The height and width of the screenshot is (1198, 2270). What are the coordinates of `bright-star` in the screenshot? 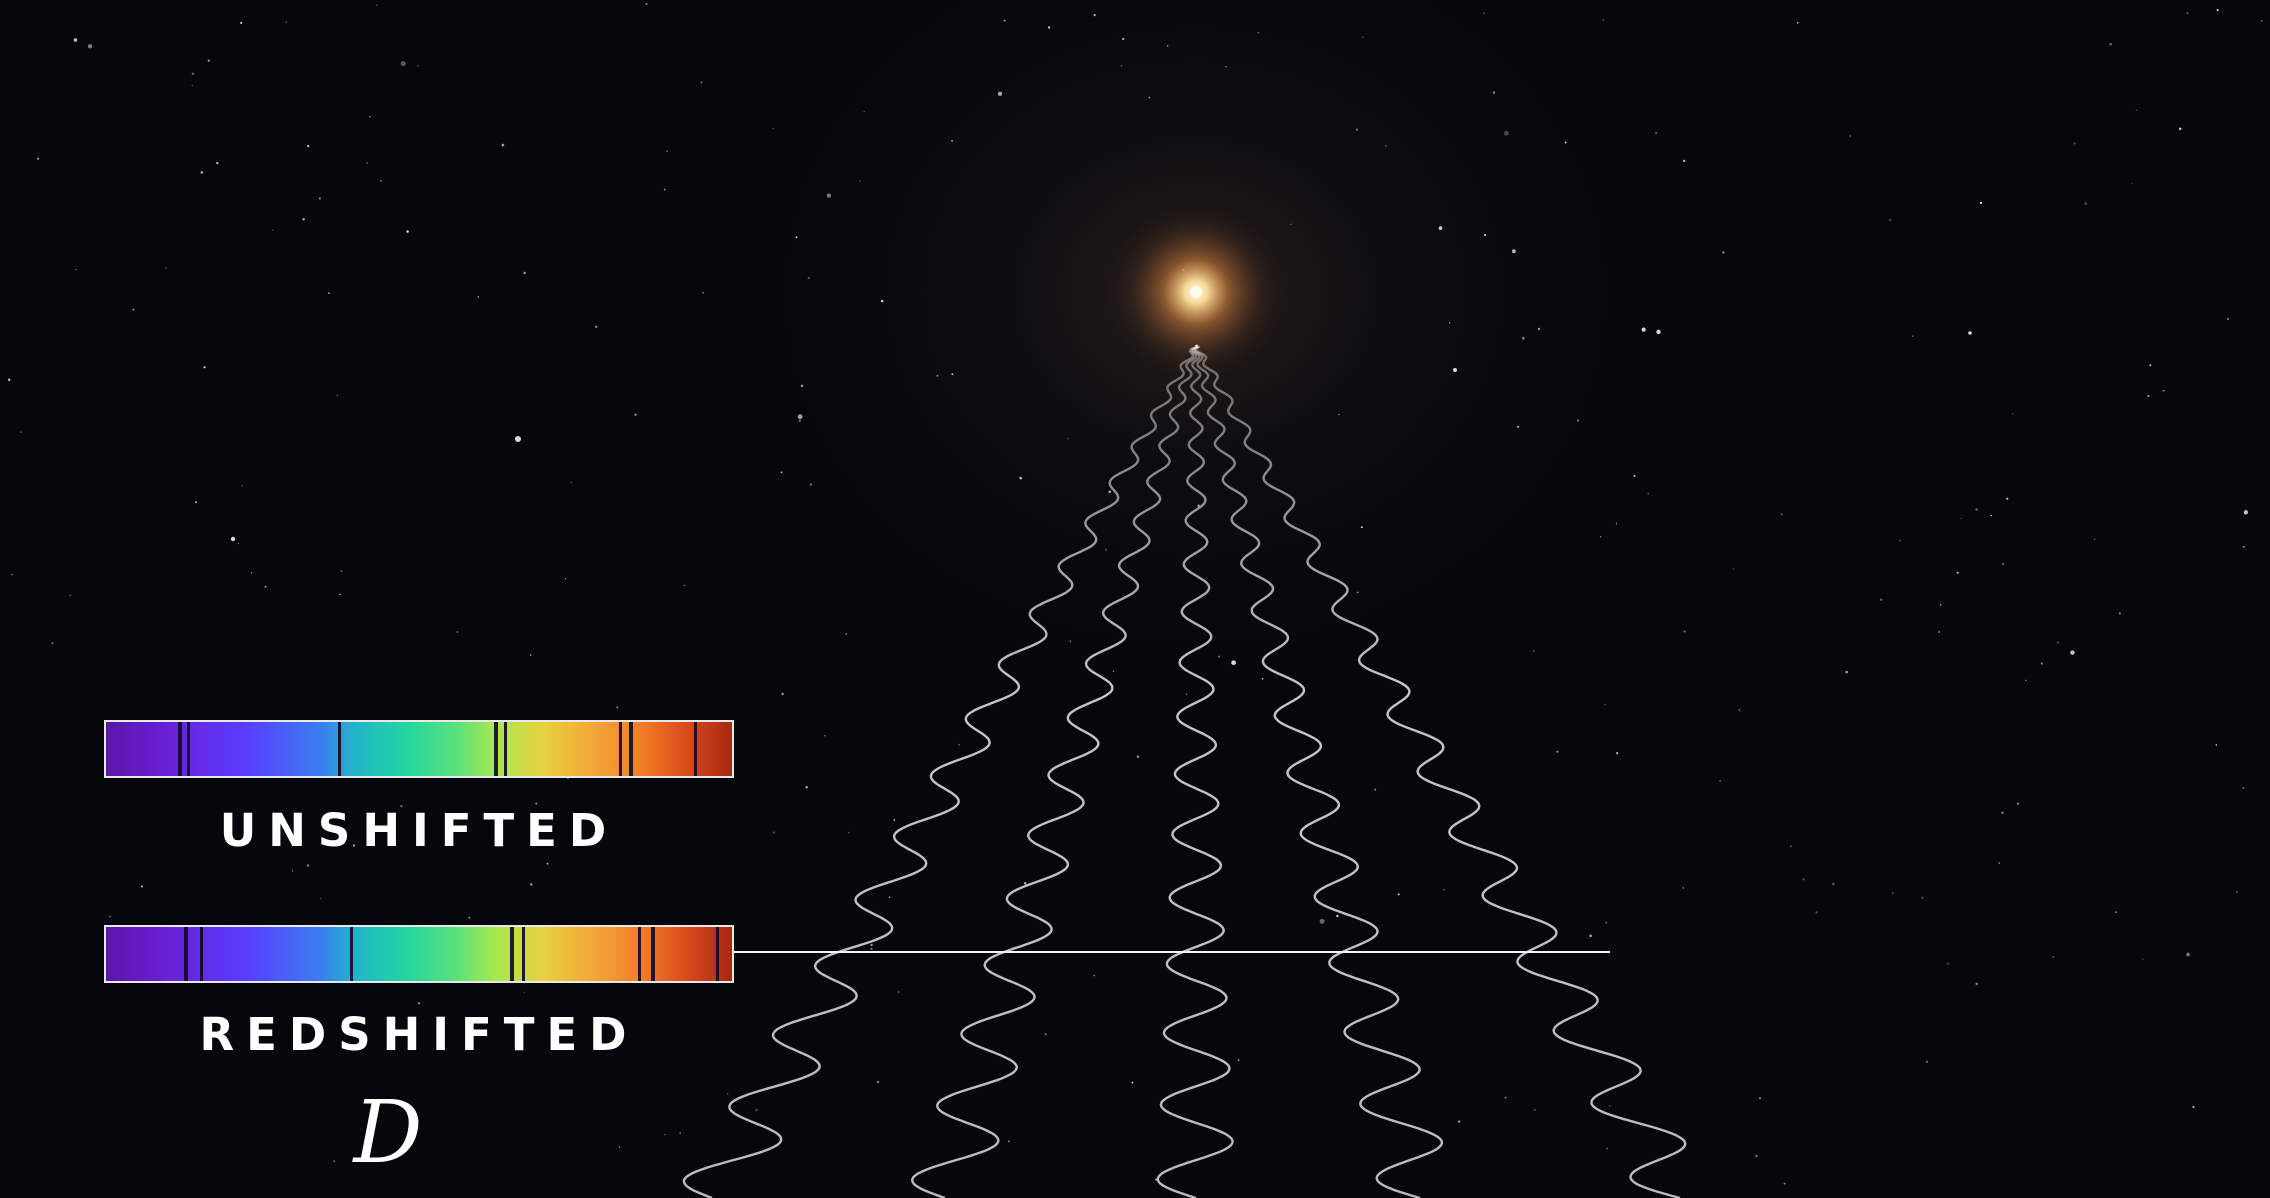 It's located at (518, 439).